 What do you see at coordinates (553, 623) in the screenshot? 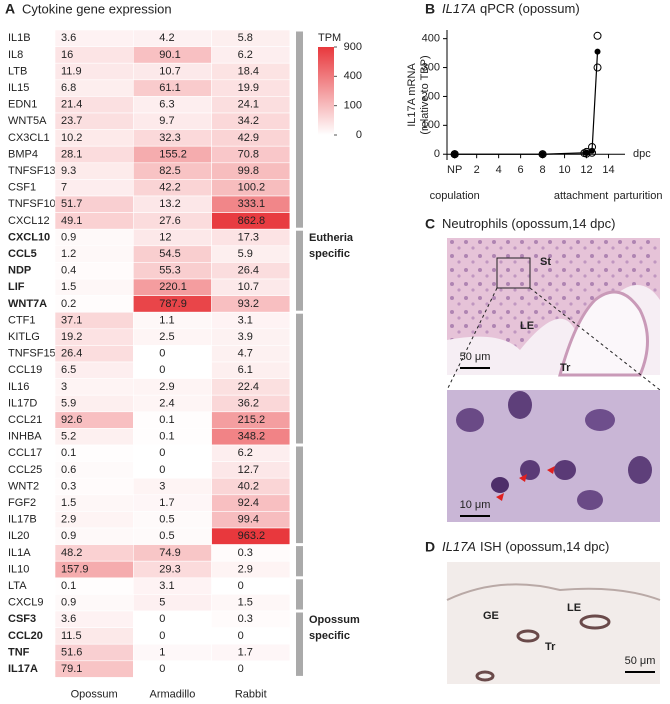
I see `micrograph-d` at bounding box center [553, 623].